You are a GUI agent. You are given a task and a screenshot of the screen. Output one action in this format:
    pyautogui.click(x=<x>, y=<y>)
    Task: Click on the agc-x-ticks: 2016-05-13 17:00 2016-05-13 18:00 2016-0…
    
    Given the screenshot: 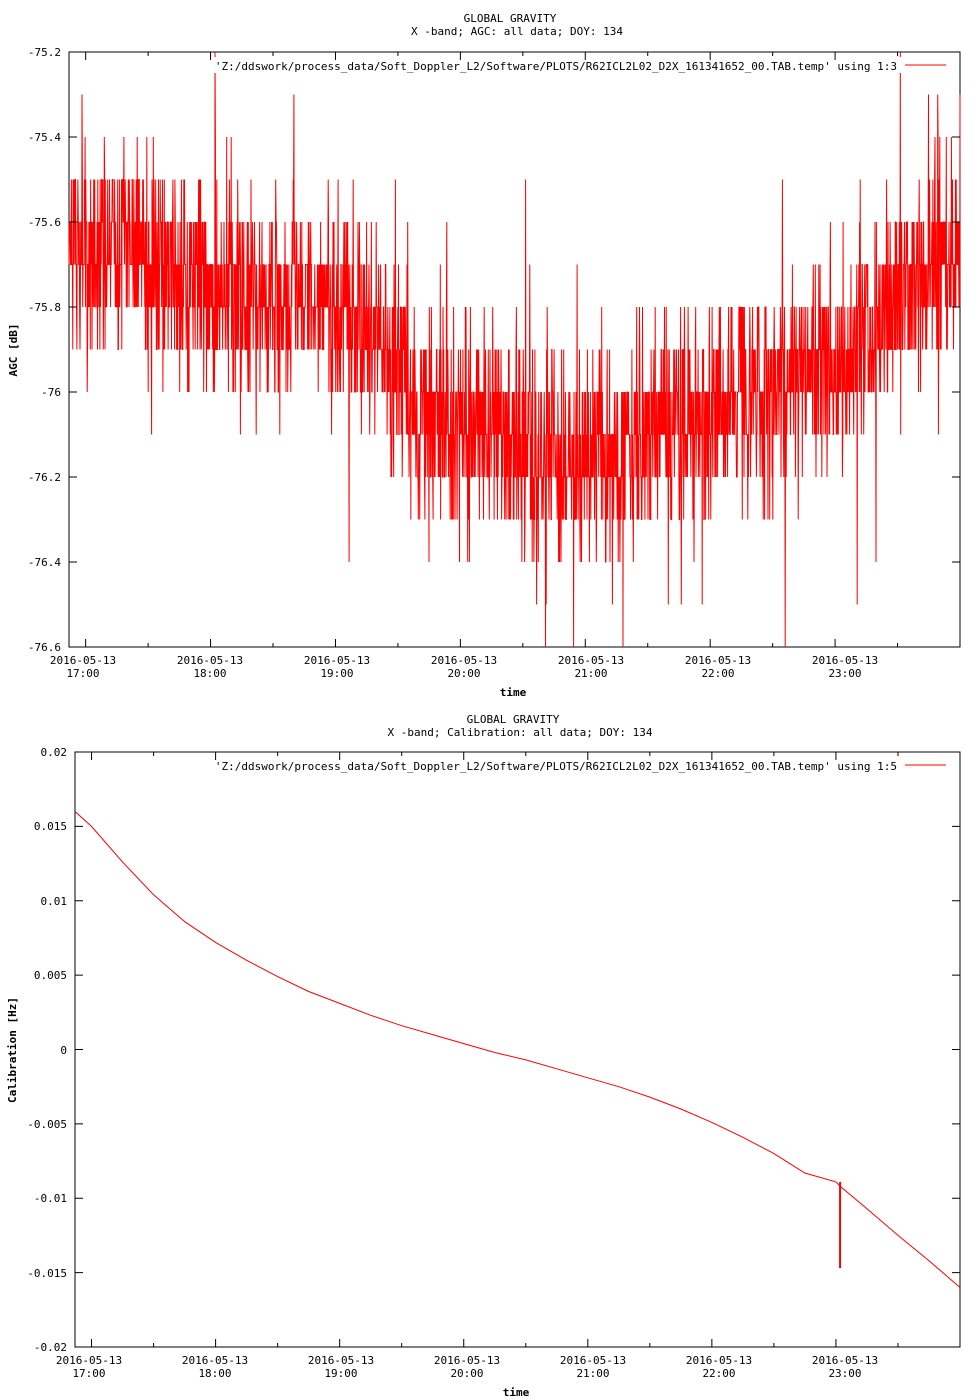 What is the action you would take?
    pyautogui.click(x=464, y=667)
    